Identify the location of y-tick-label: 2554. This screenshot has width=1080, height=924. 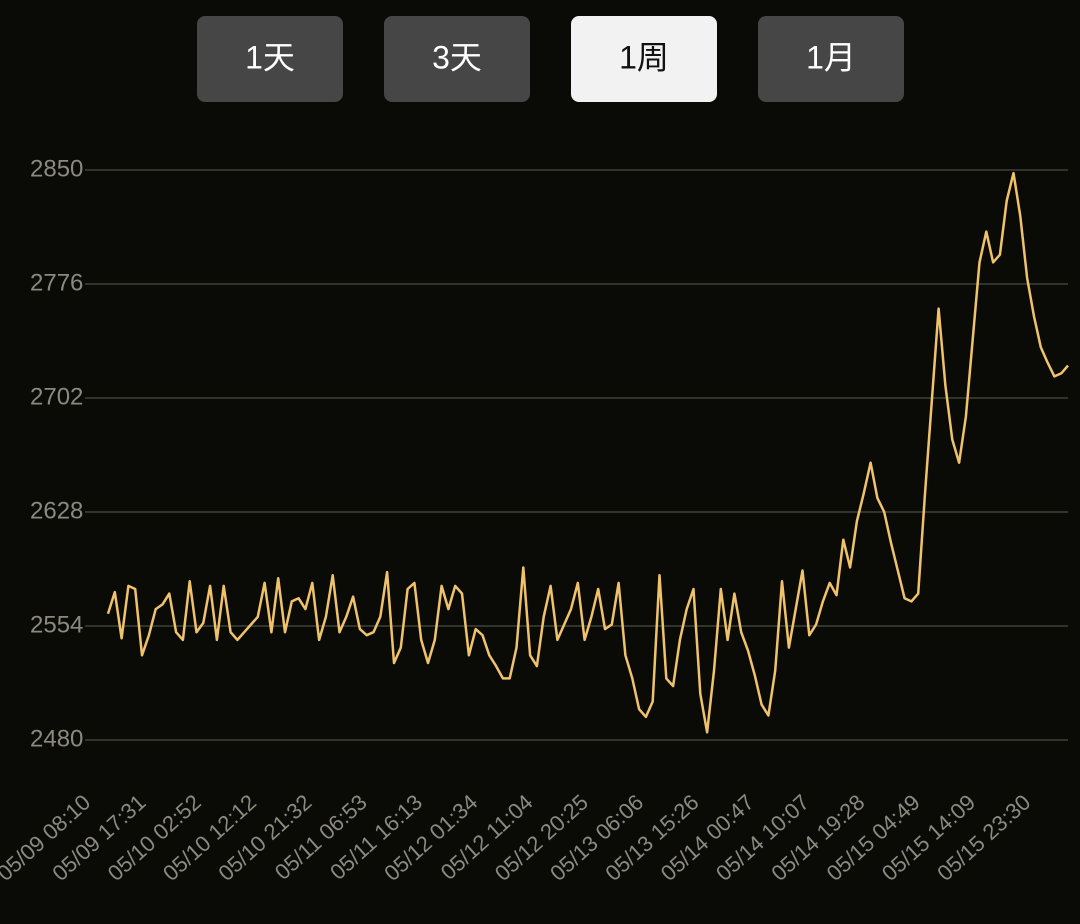
(56, 624).